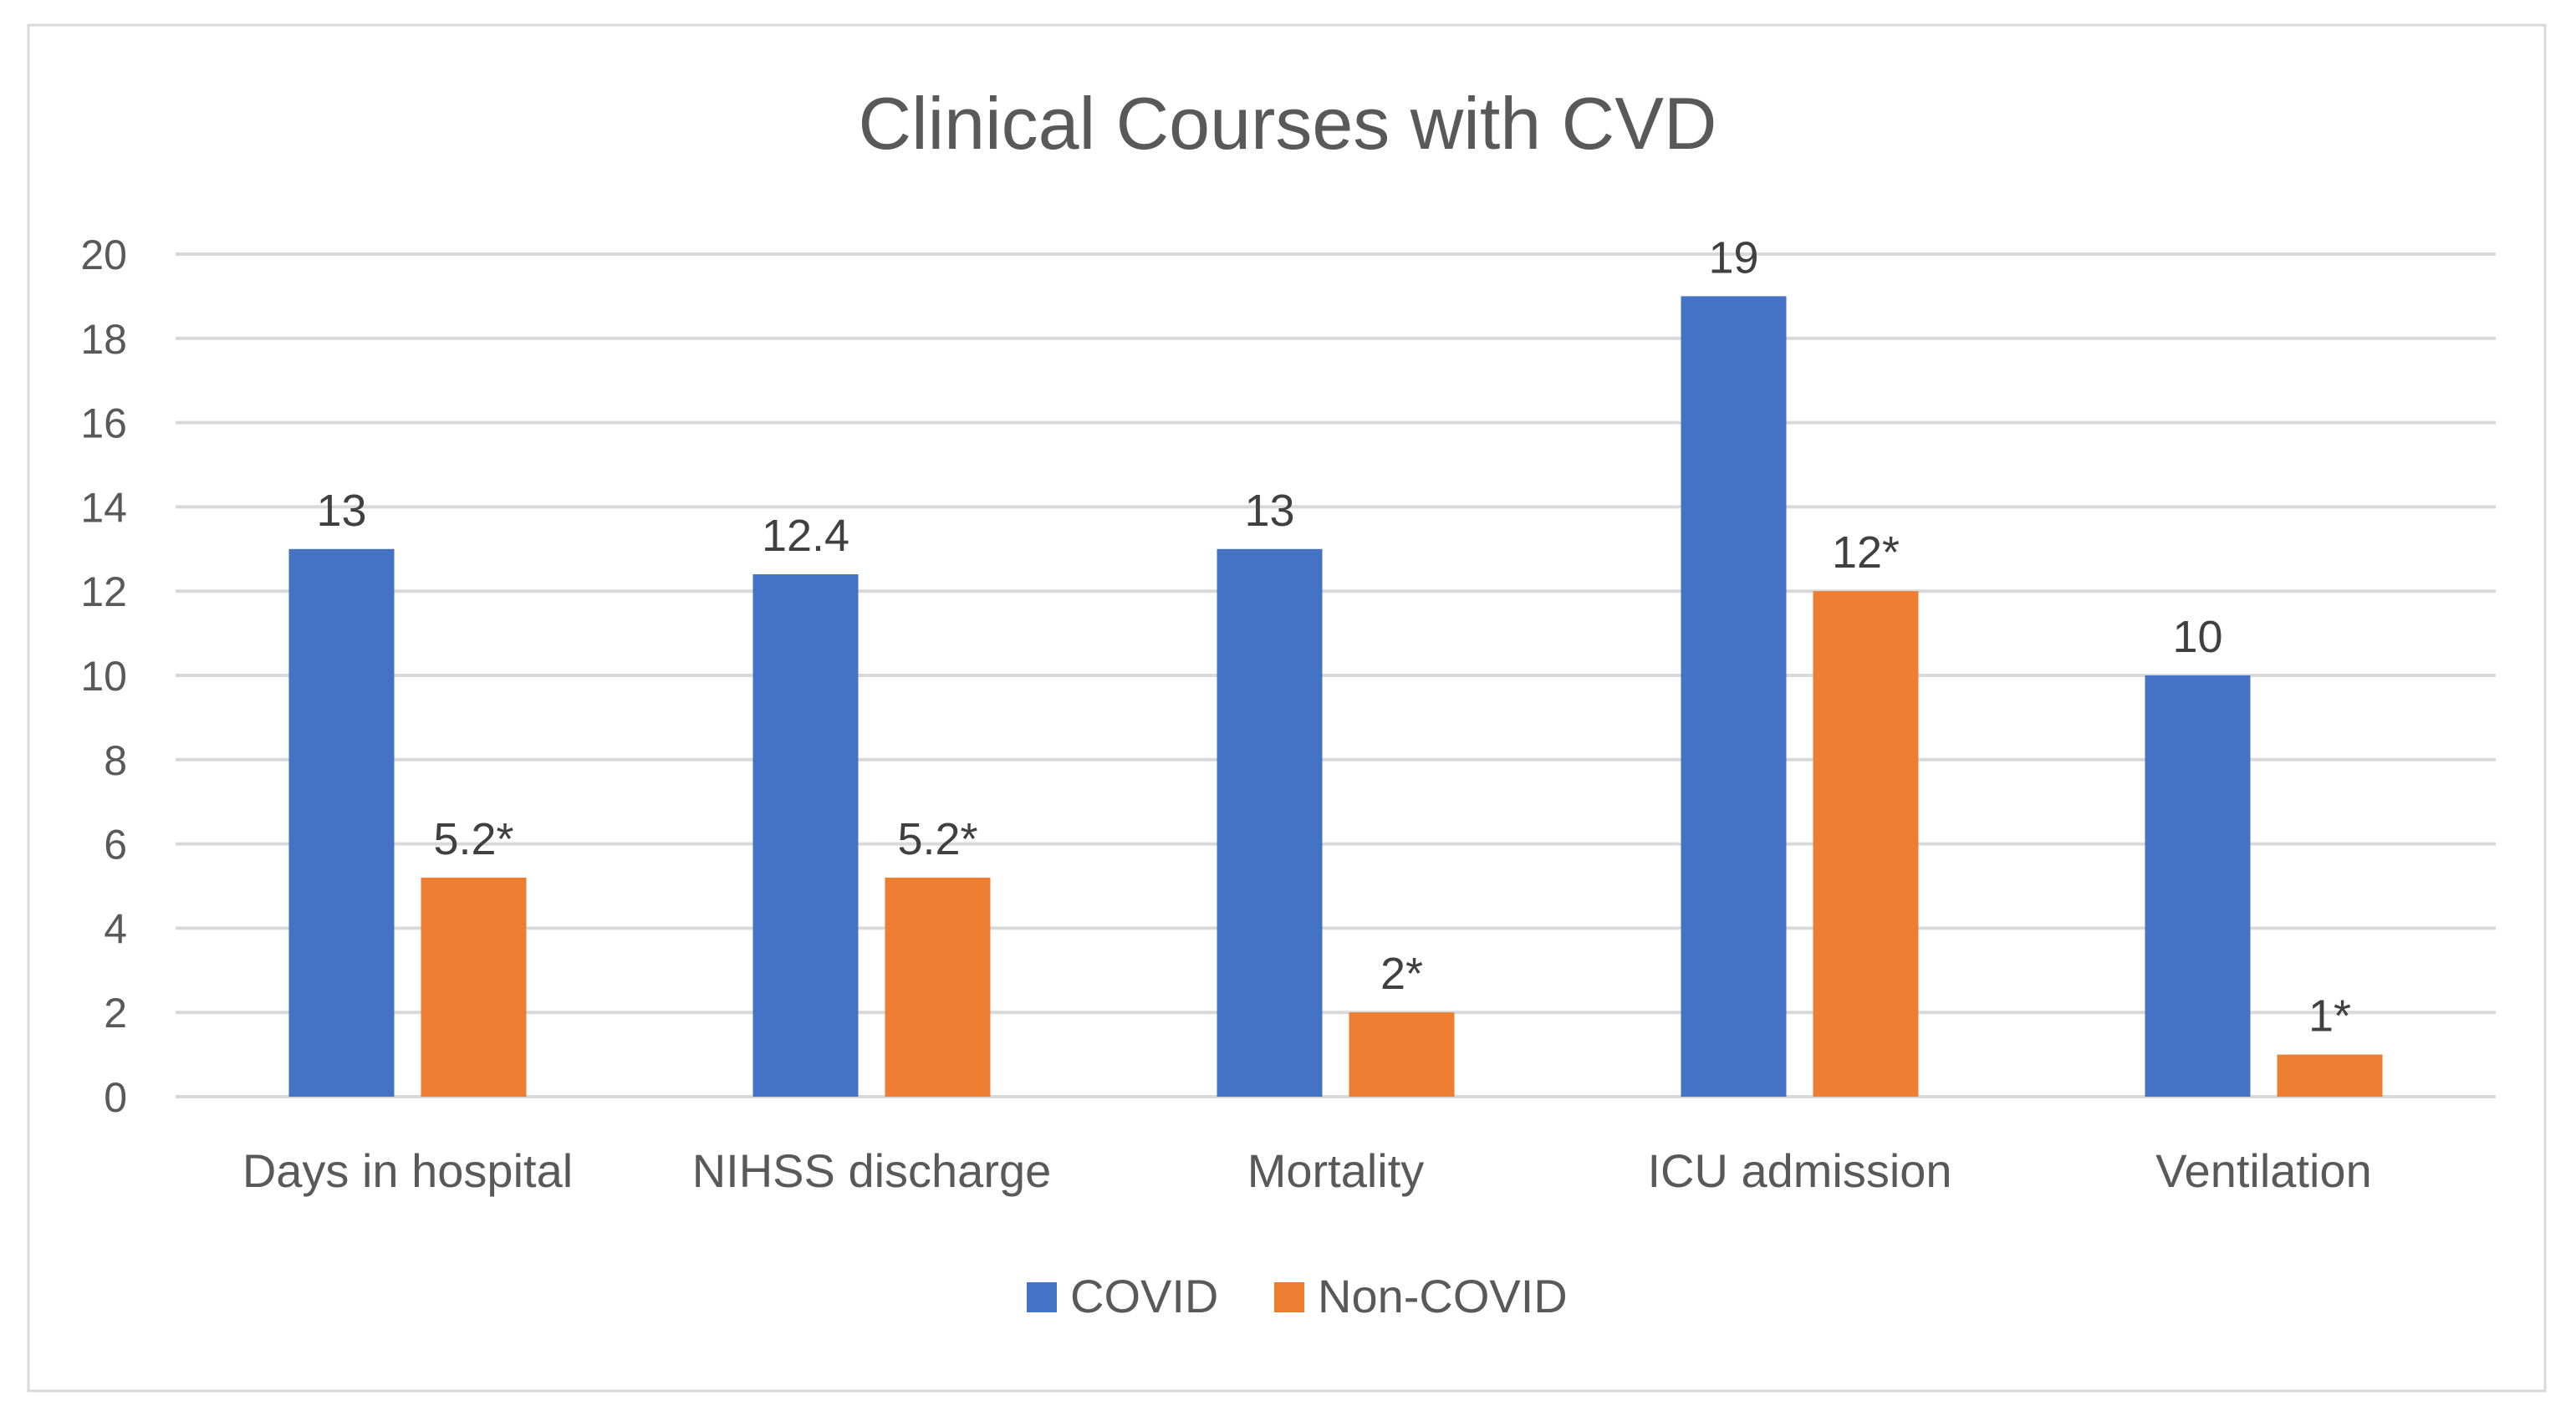  Describe the element at coordinates (1733, 257) in the screenshot. I see `data-label: 19` at that location.